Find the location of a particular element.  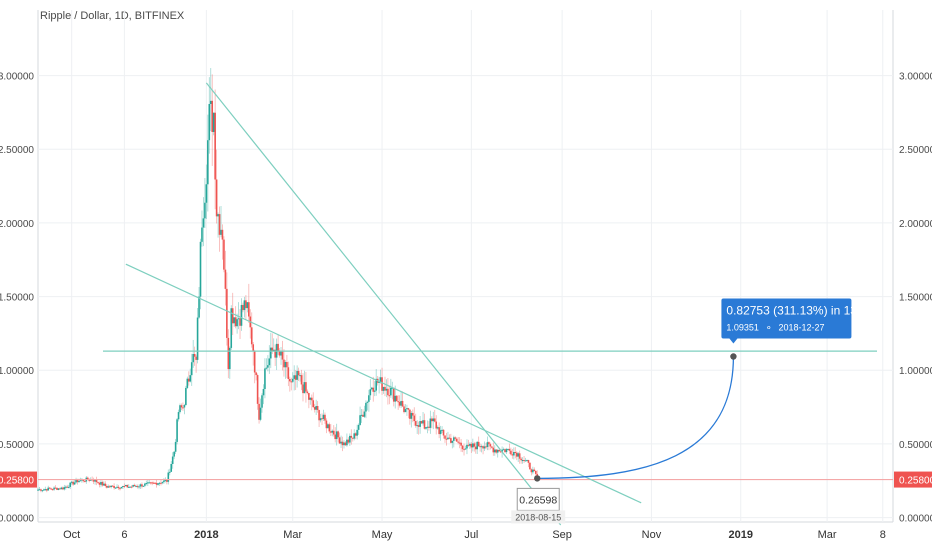

projection-end-point is located at coordinates (733, 356).